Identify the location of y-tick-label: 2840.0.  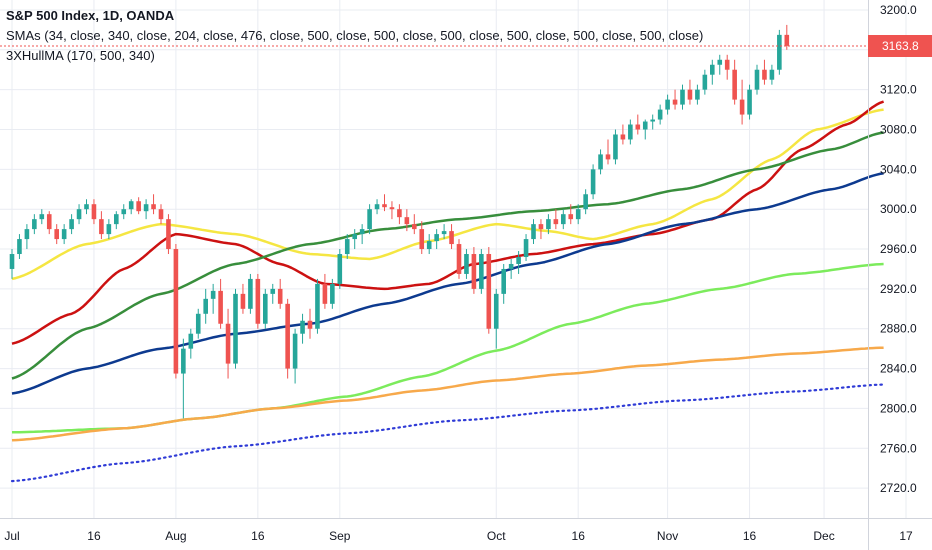
(898, 369).